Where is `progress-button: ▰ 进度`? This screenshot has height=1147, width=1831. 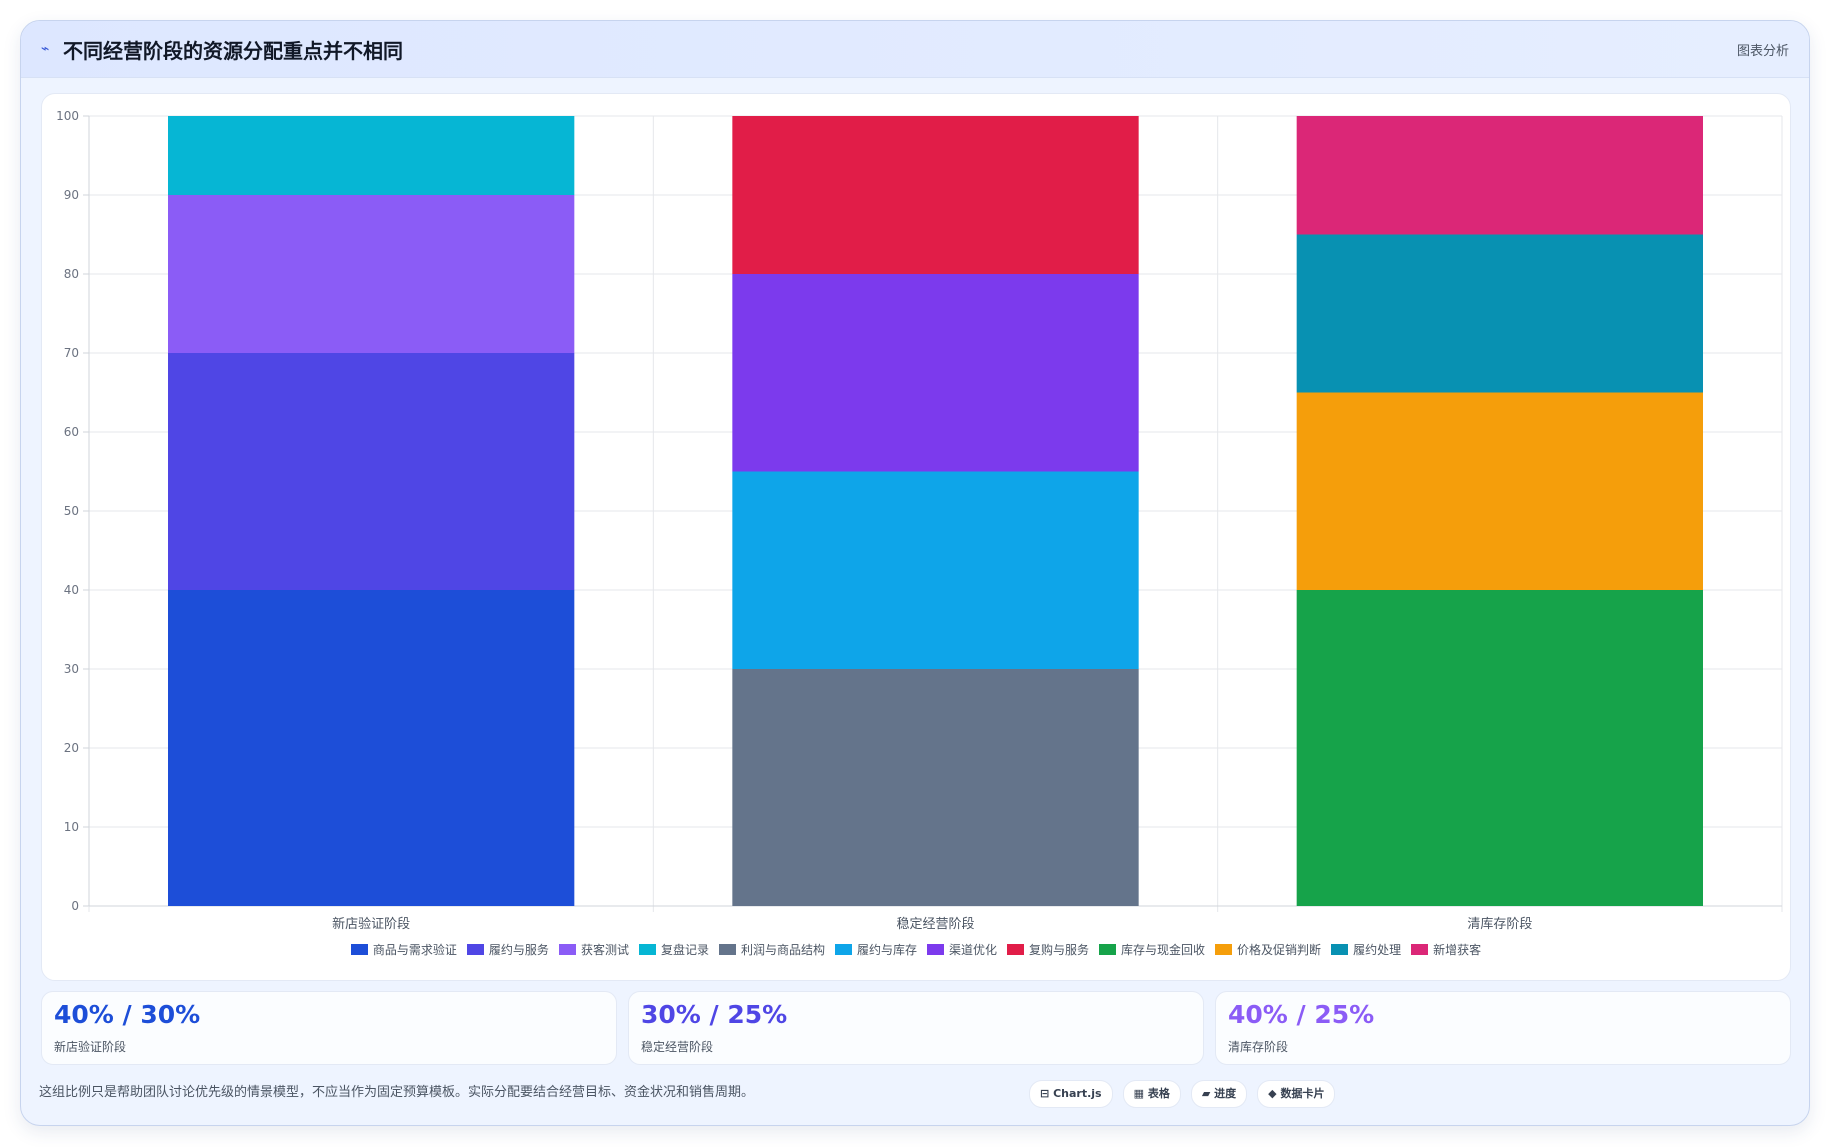 progress-button: ▰ 进度 is located at coordinates (1219, 1094).